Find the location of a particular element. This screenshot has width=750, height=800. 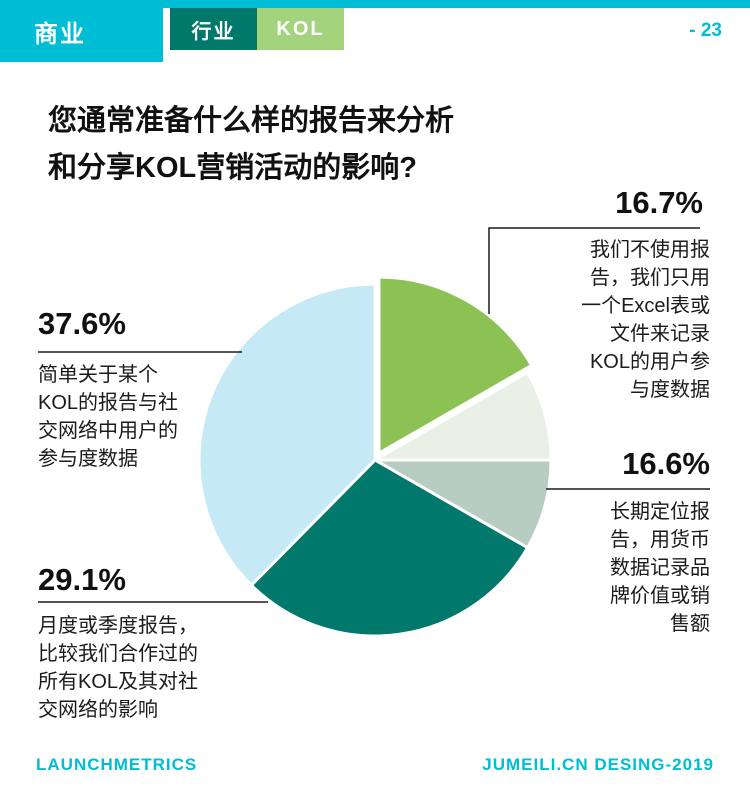

brand-label: 商业 is located at coordinates (60, 34).